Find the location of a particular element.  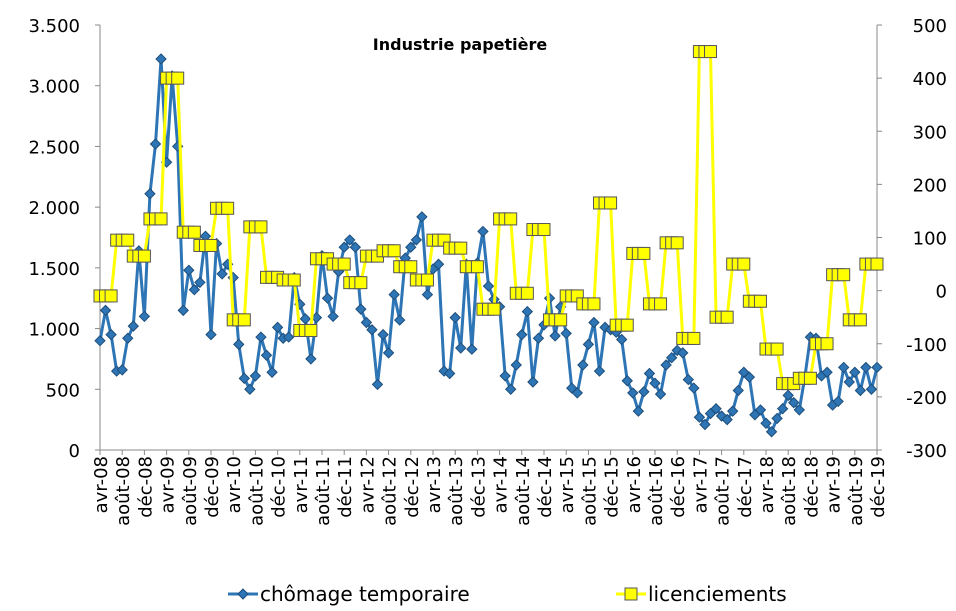

y2-tick-label: 0 is located at coordinates (941, 292).